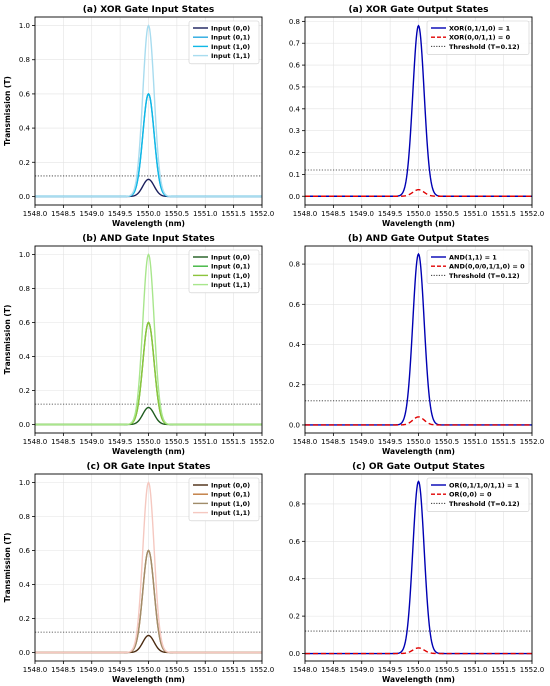 This screenshot has height=686, width=550. Describe the element at coordinates (148, 10) in the screenshot. I see `chart-title: (a) XOR Gate Input States` at that location.